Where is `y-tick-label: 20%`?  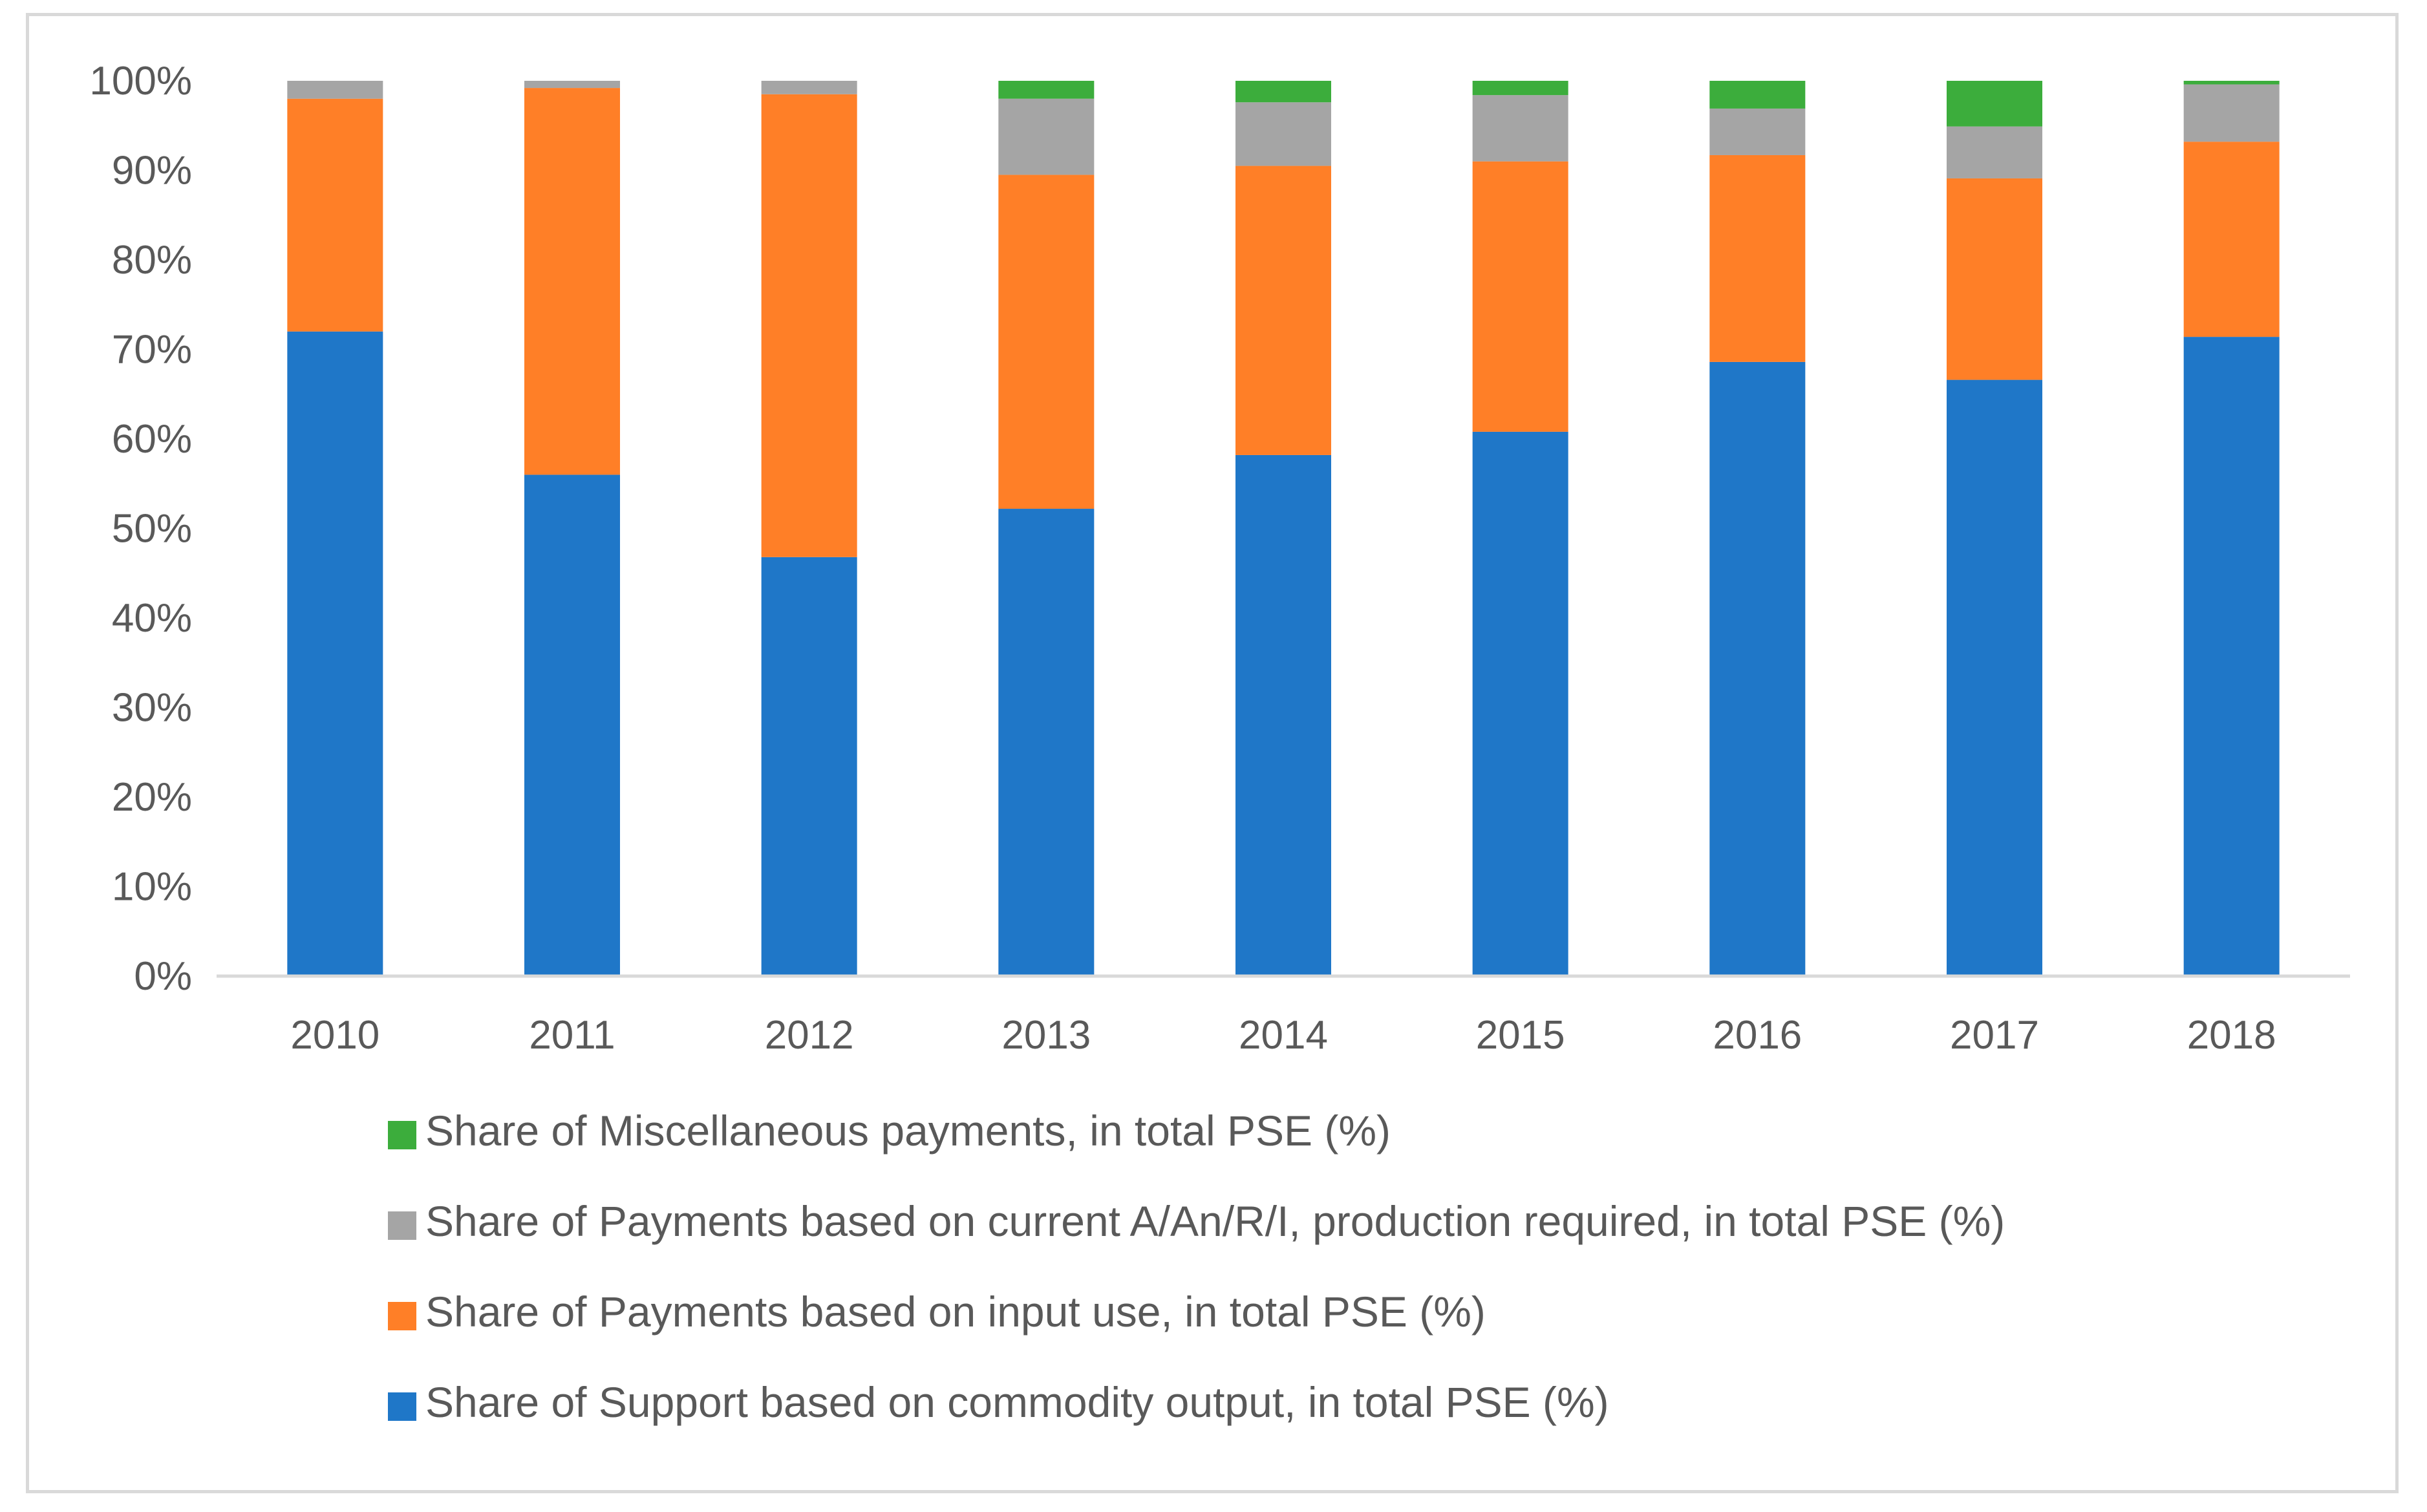
y-tick-label: 20% is located at coordinates (152, 797).